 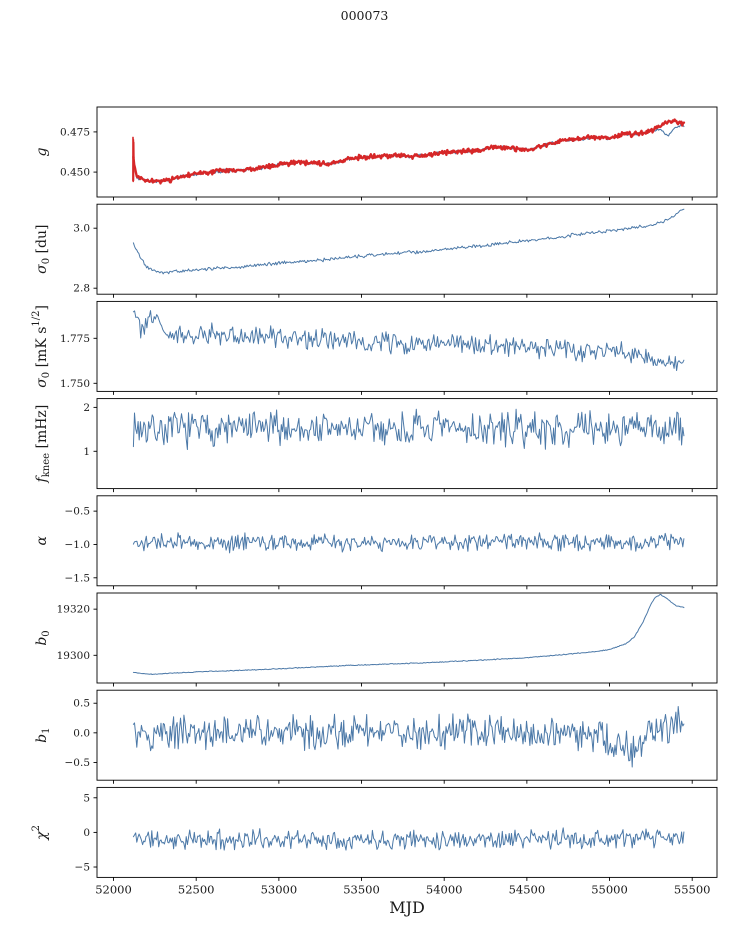 I want to click on y-tick-label: 1, so click(x=86, y=452).